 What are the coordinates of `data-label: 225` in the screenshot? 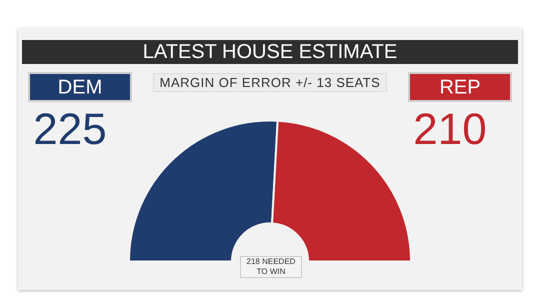 It's located at (70, 129).